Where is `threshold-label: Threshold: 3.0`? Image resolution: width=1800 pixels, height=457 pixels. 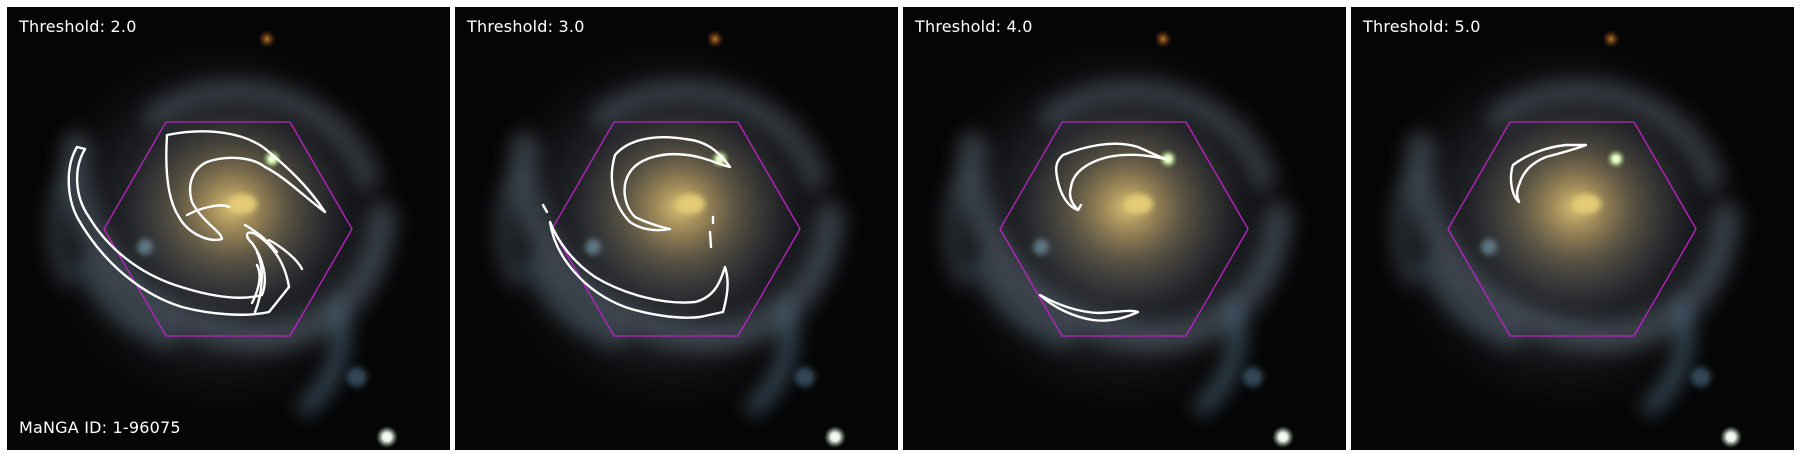
threshold-label: Threshold: 3.0 is located at coordinates (526, 26).